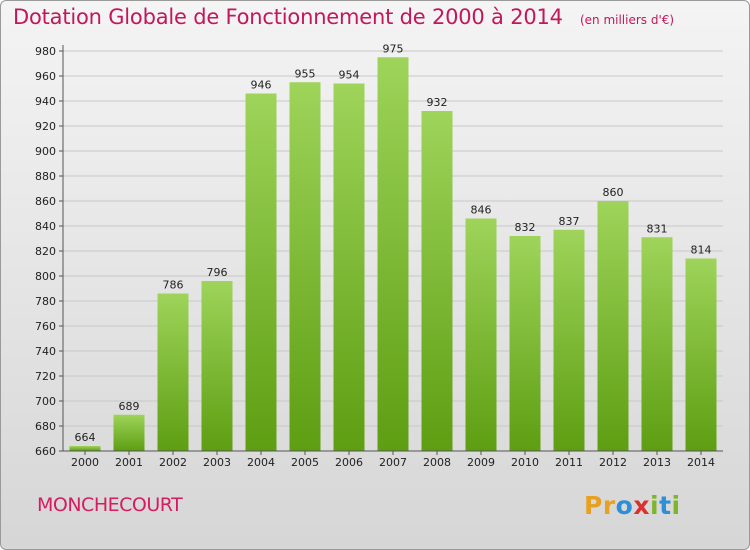  What do you see at coordinates (349, 75) in the screenshot?
I see `bar-value-label: 954` at bounding box center [349, 75].